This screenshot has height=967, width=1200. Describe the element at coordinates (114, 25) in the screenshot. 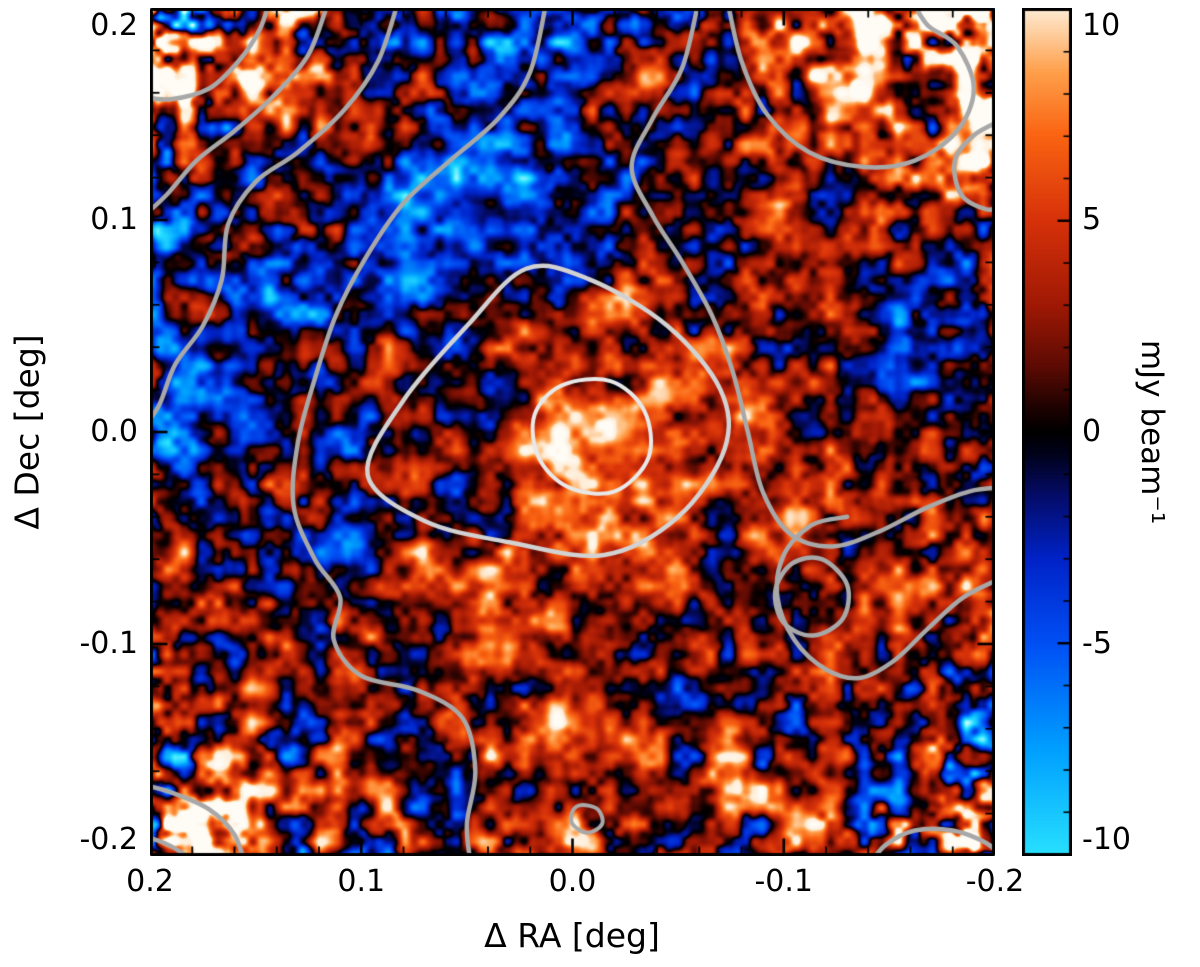

I see `y-tick-label: 0.2` at that location.